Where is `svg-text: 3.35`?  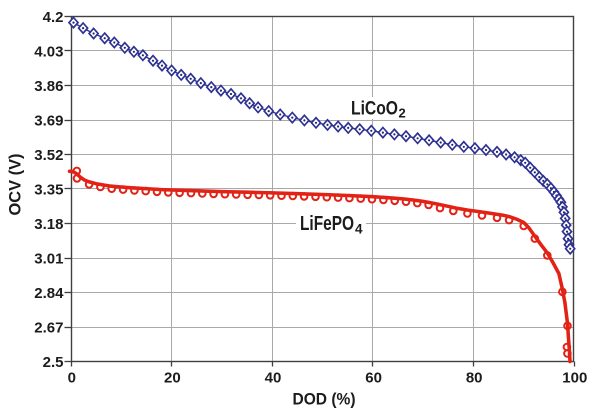
svg-text: 3.35 is located at coordinates (48, 190).